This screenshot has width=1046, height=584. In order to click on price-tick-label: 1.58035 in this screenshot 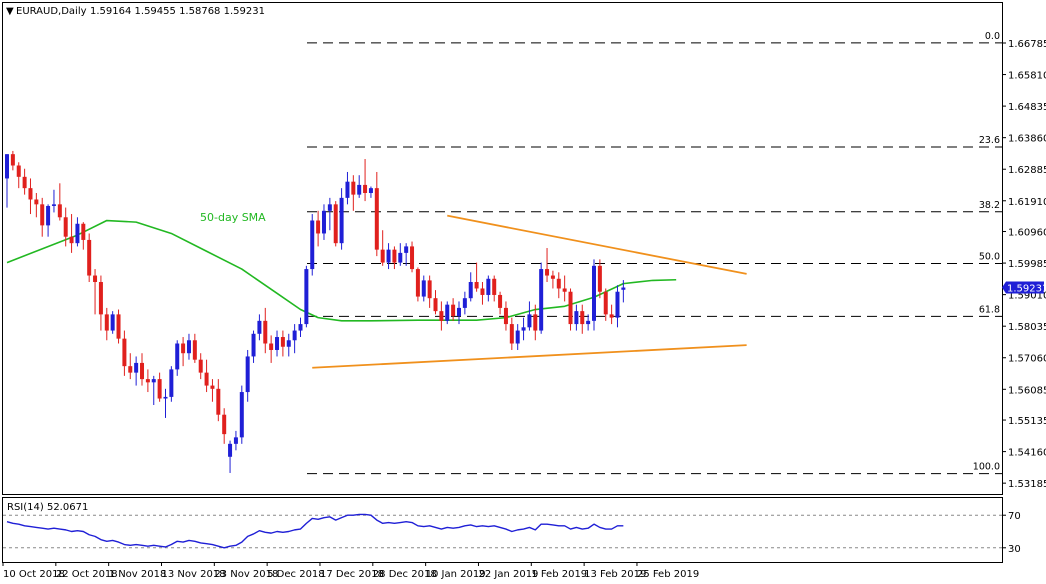, I will do `click(1027, 327)`.